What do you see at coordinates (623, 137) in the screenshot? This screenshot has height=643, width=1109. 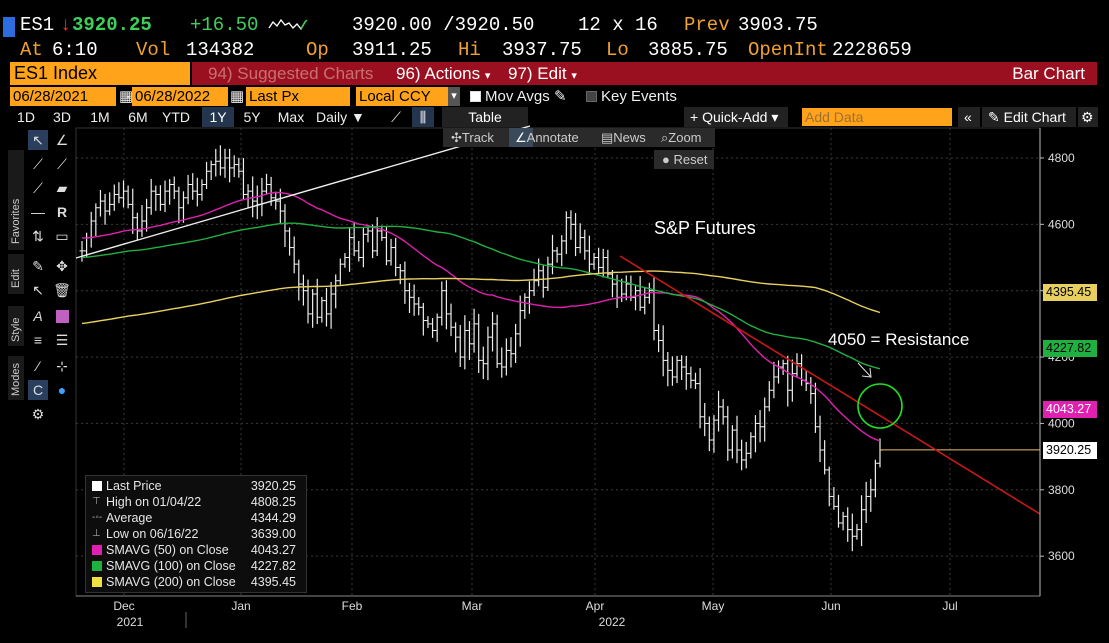 I see `news-button: ▤ News` at bounding box center [623, 137].